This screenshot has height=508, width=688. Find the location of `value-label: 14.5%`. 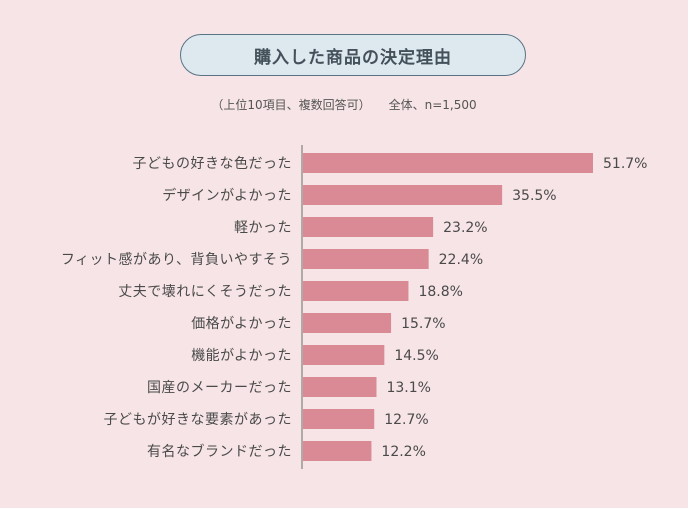

value-label: 14.5% is located at coordinates (416, 356).